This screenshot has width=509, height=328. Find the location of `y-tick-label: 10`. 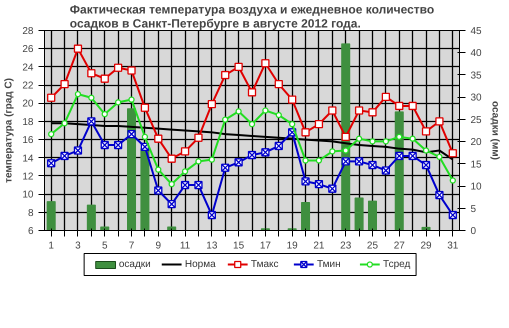

y-tick-label: 10 is located at coordinates (28, 195).